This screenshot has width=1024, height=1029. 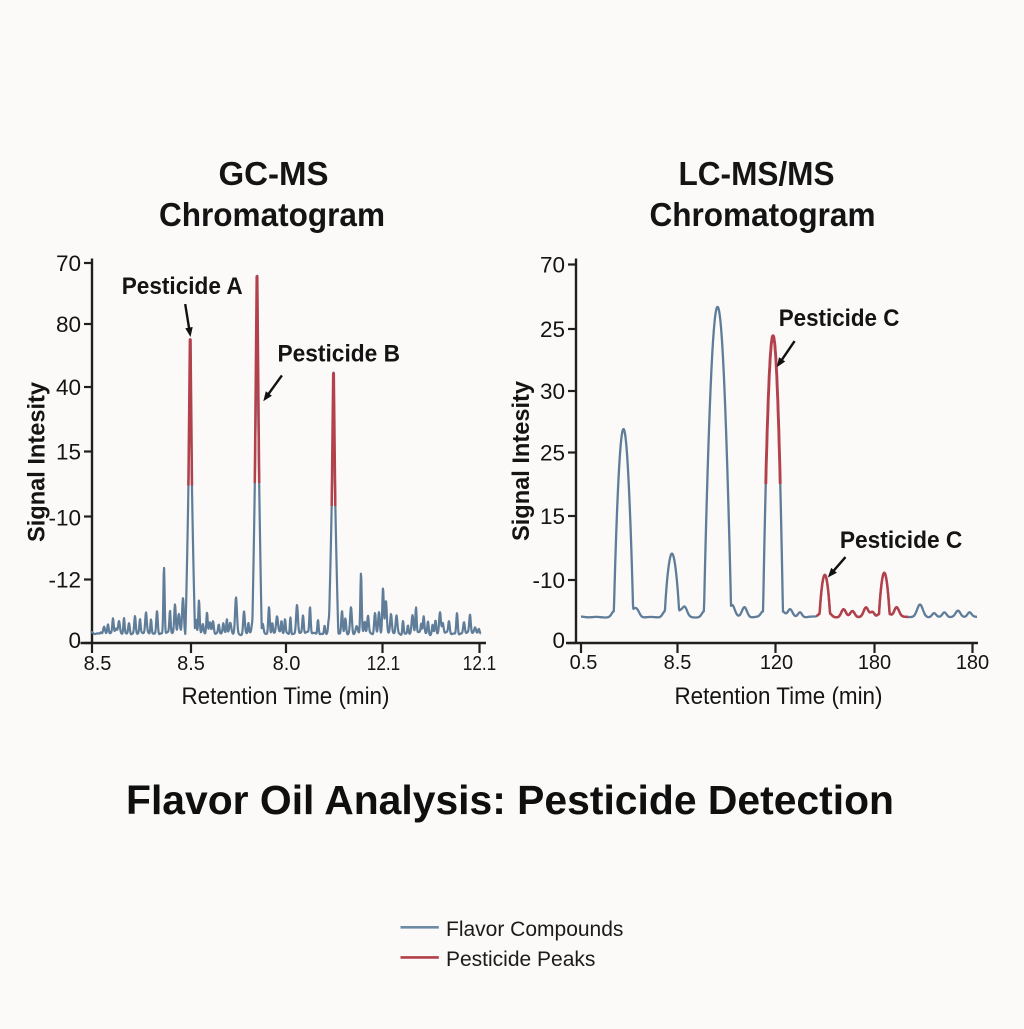 I want to click on svg-text: Flavor Compounds, so click(x=534, y=929).